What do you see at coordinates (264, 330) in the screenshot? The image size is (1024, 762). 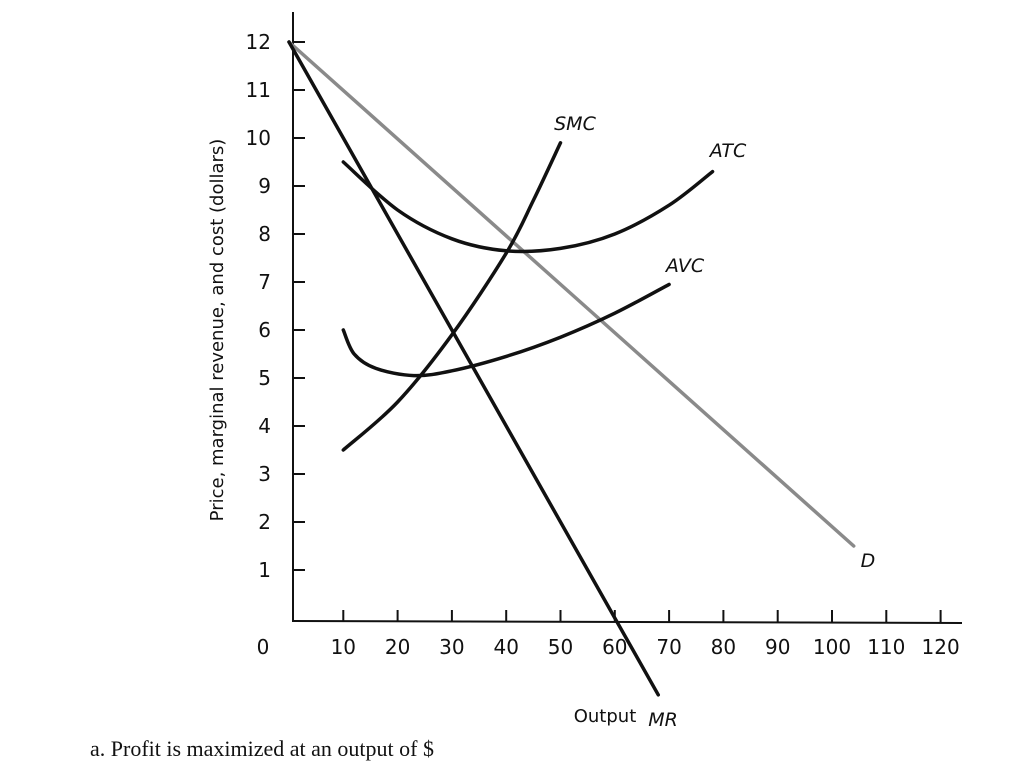 I see `y-tick-label: 6` at bounding box center [264, 330].